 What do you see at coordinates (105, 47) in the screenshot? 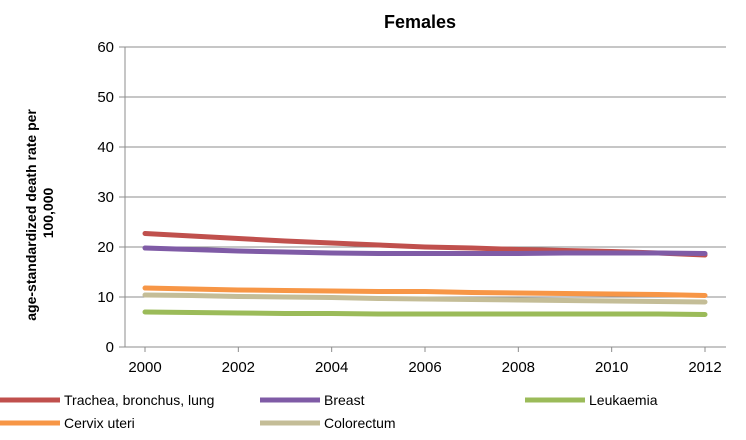
I see `y-tick-label: 60` at bounding box center [105, 47].